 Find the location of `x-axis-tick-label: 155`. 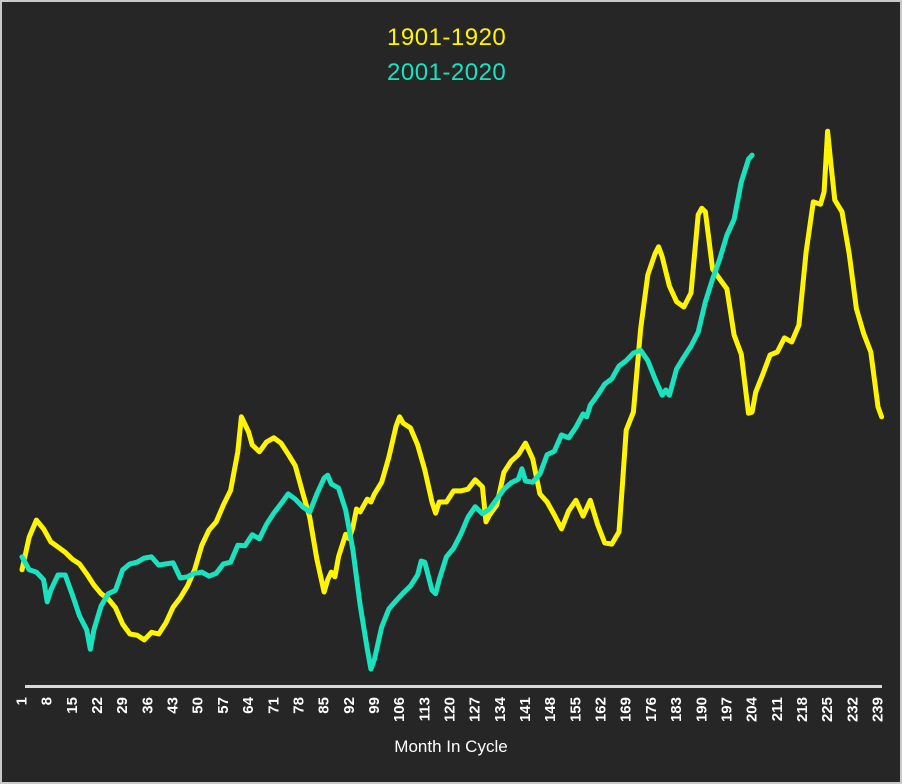

x-axis-tick-label: 155 is located at coordinates (575, 709).